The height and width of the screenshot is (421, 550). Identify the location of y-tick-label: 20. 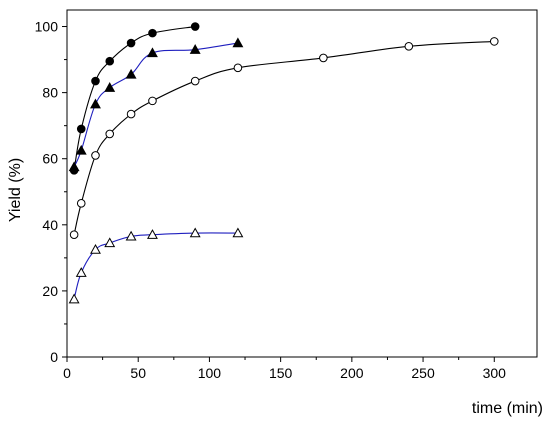
(50, 291).